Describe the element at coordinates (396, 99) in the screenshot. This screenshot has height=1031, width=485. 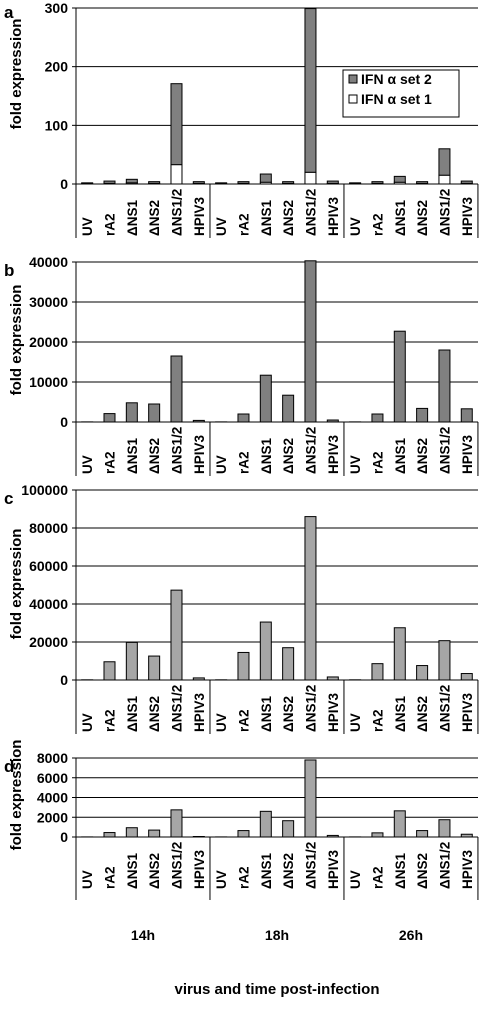
I see `legend-label: IFN α set 1` at that location.